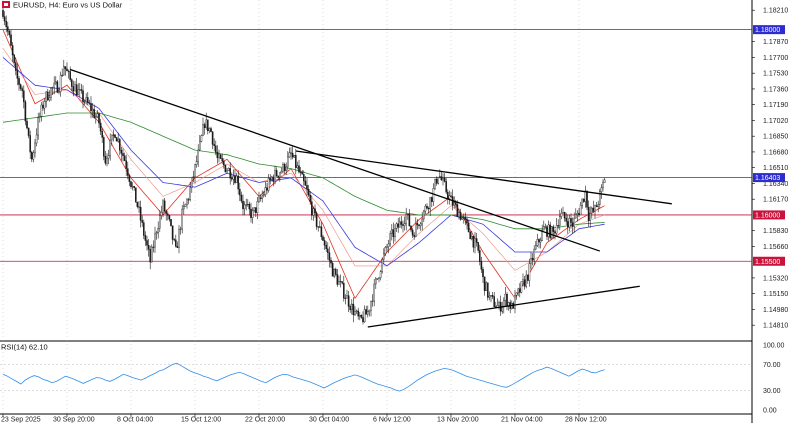  What do you see at coordinates (775, 294) in the screenshot?
I see `price-tick-label: 1.15150` at bounding box center [775, 294].